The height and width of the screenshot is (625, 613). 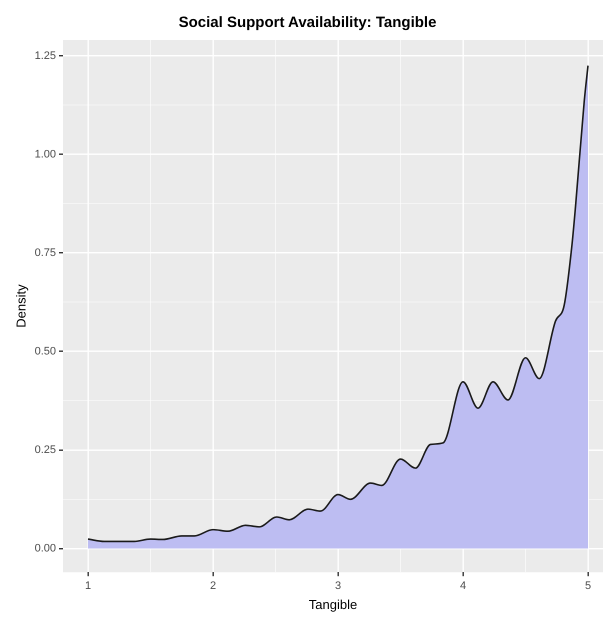 What do you see at coordinates (45, 154) in the screenshot?
I see `y-tick-label: 1.00` at bounding box center [45, 154].